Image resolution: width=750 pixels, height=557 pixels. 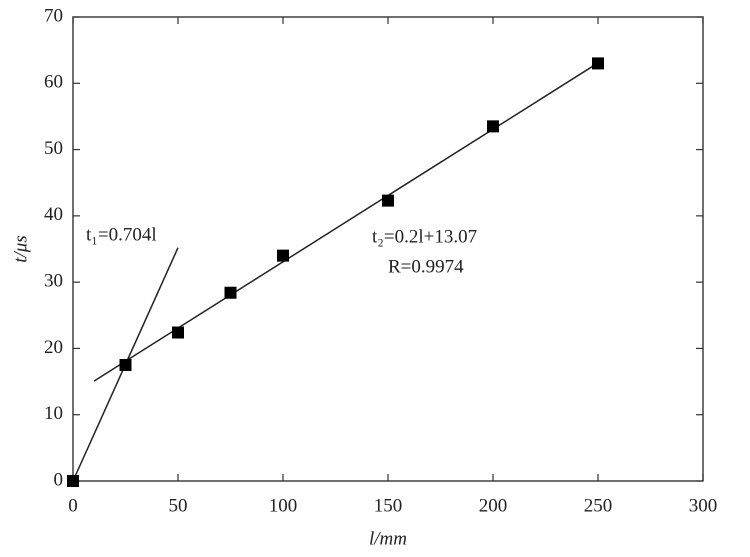 What do you see at coordinates (53, 148) in the screenshot?
I see `y-tick-label: 50` at bounding box center [53, 148].